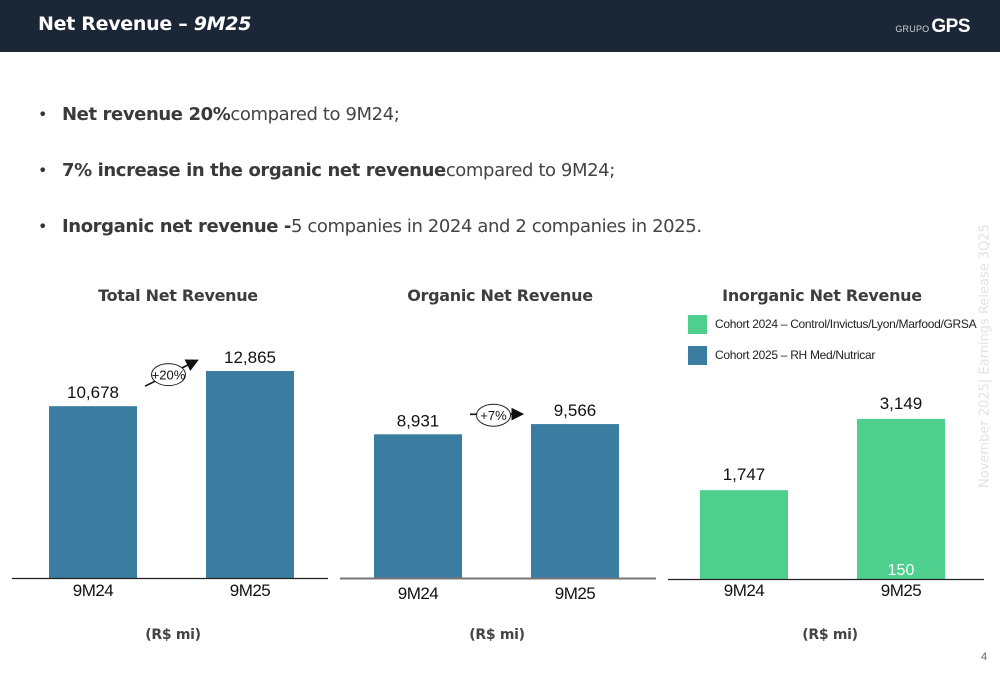 The width and height of the screenshot is (1000, 685). I want to click on value-label: 10,678, so click(93, 392).